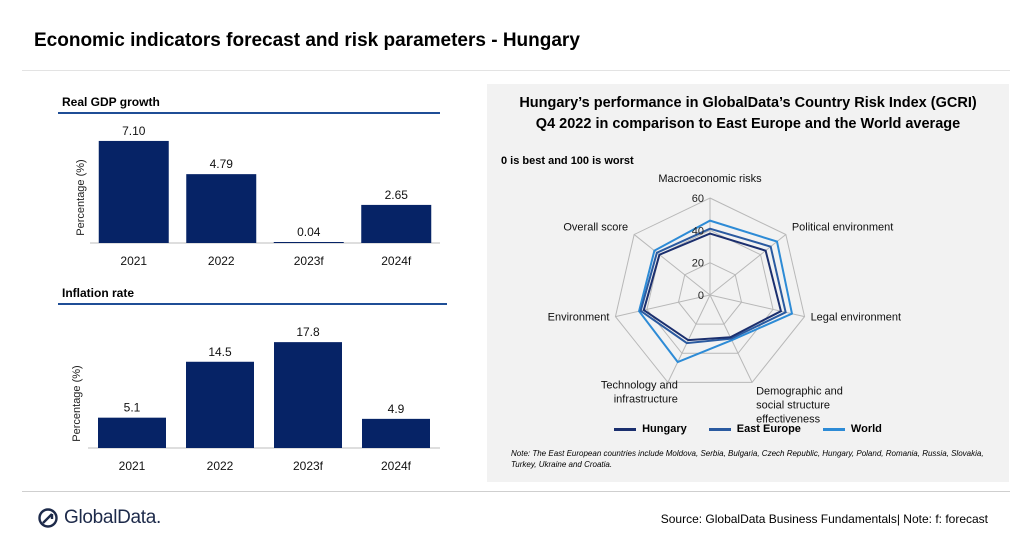  Describe the element at coordinates (793, 405) in the screenshot. I see `radar-axis-label-line: social structure` at that location.